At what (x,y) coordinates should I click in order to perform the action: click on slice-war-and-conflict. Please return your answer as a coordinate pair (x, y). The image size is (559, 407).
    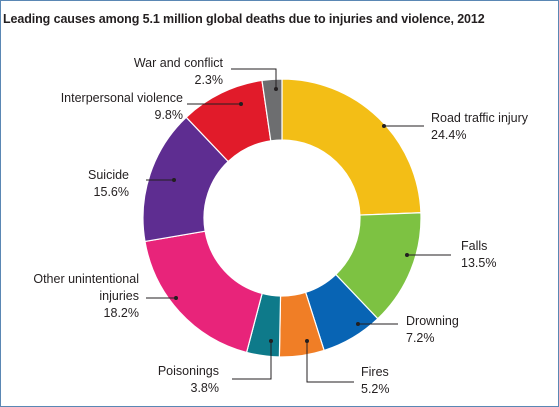
    Looking at the image, I should click on (272, 110).